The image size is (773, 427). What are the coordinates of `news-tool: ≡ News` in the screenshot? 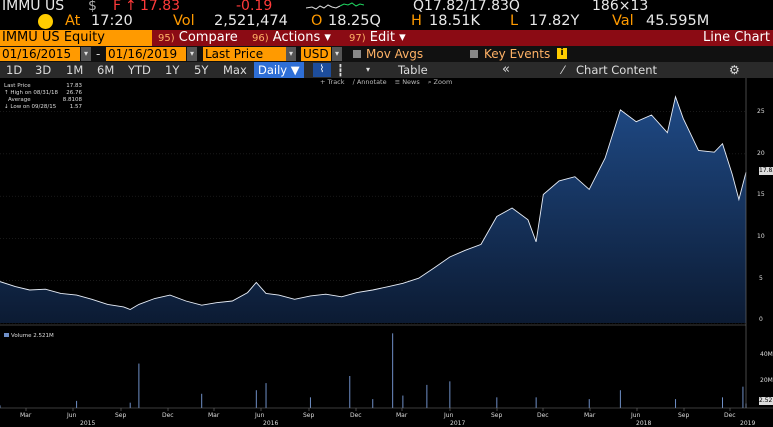 It's located at (407, 82).